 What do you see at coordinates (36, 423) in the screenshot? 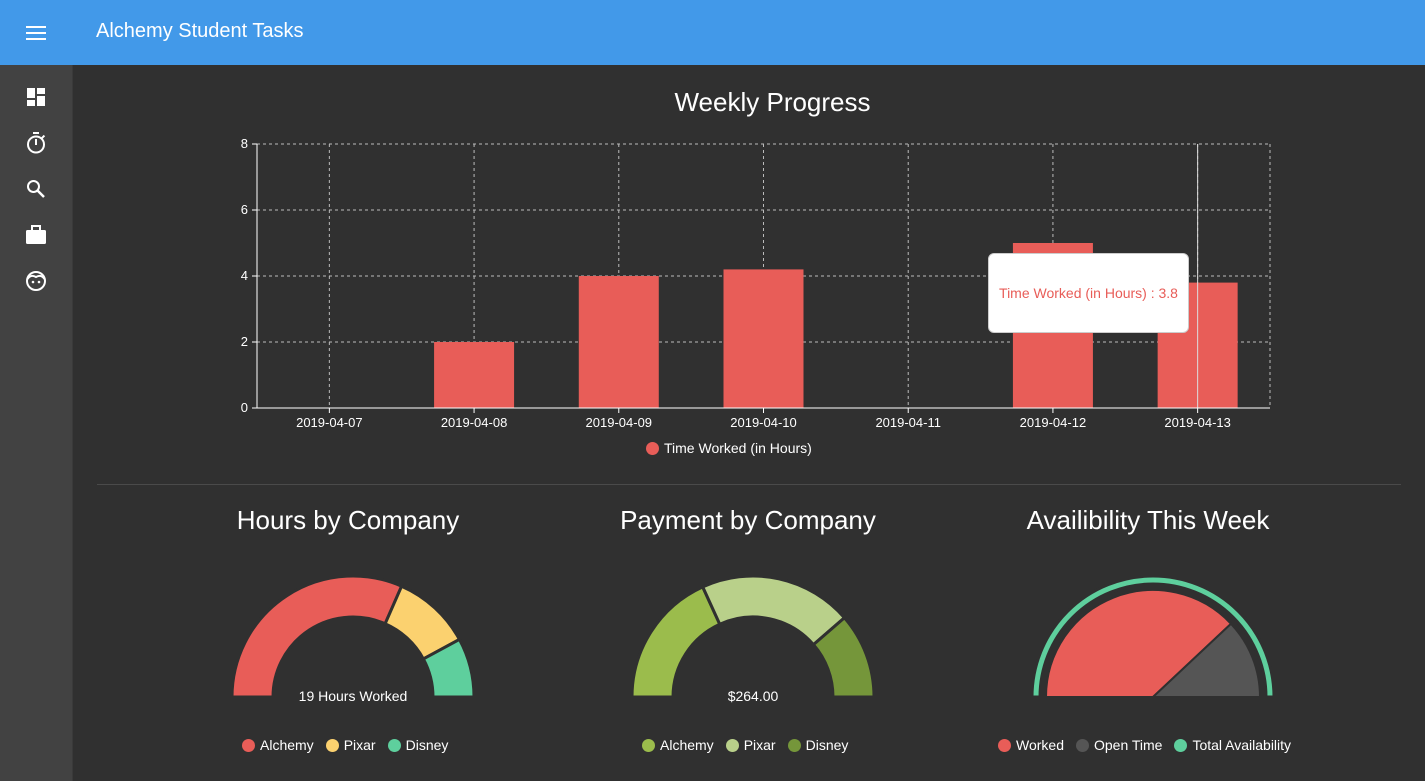
I see `sidebar-nav` at bounding box center [36, 423].